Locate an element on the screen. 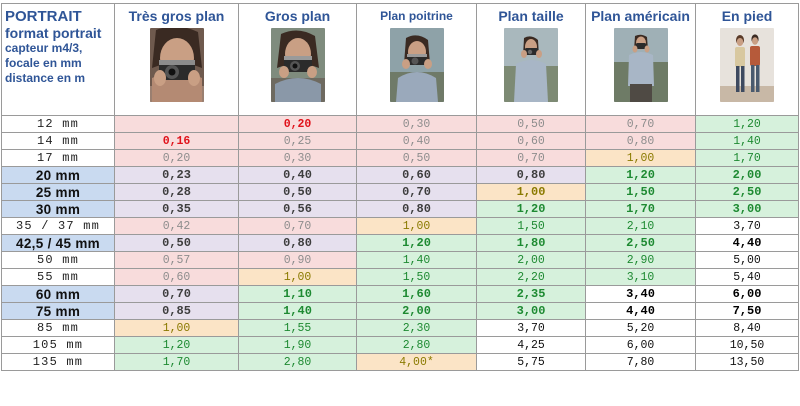 This screenshot has width=800, height=406. distance-cell is located at coordinates (176, 124).